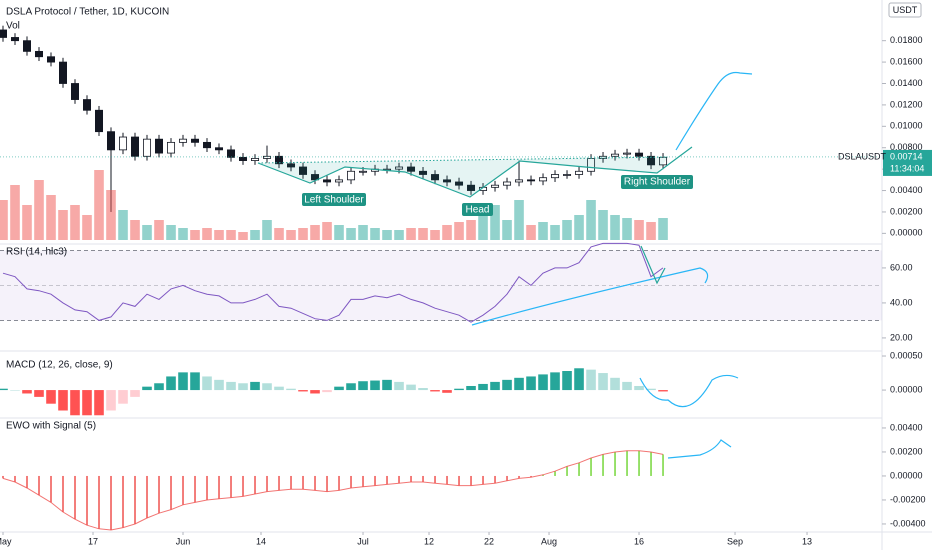 The image size is (932, 550). I want to click on rsi-line, so click(333, 282).